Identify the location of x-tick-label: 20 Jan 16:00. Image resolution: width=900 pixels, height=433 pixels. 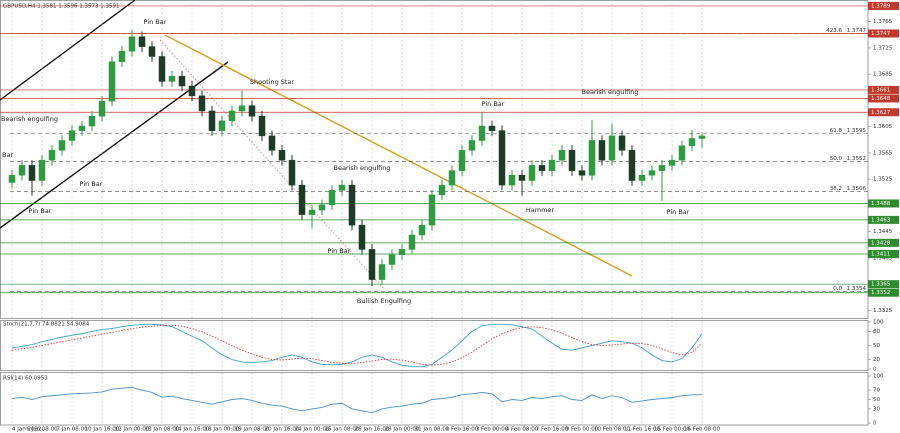
(282, 430).